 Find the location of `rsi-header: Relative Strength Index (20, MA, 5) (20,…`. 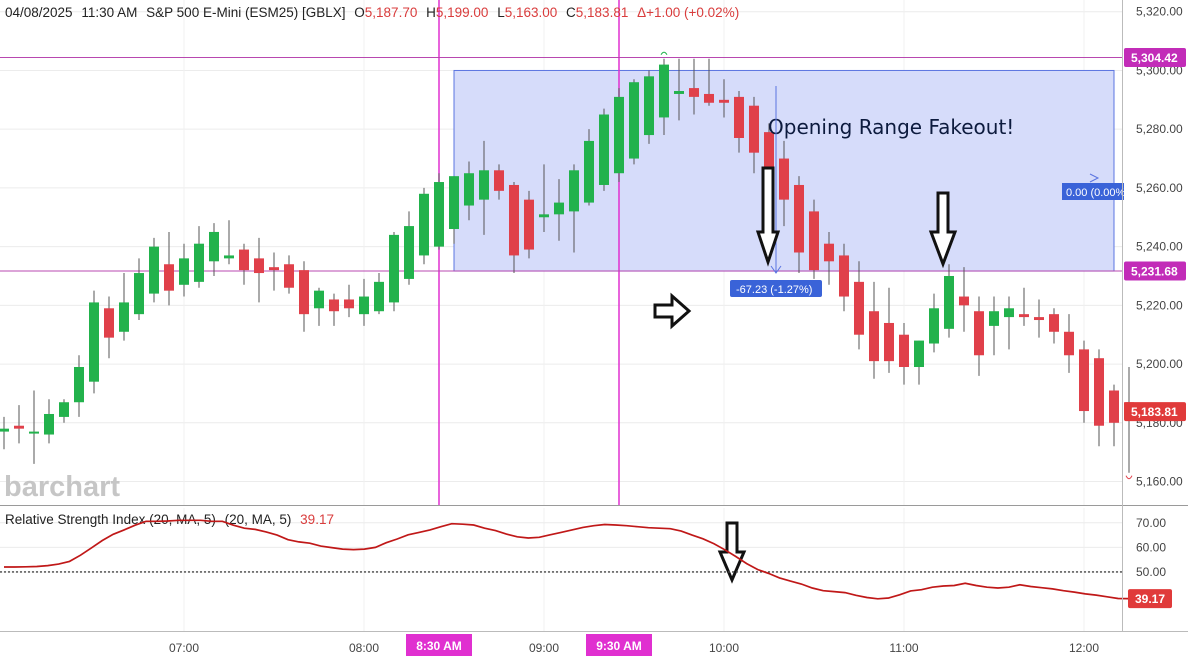

rsi-header: Relative Strength Index (20, MA, 5) (20,… is located at coordinates (169, 519).